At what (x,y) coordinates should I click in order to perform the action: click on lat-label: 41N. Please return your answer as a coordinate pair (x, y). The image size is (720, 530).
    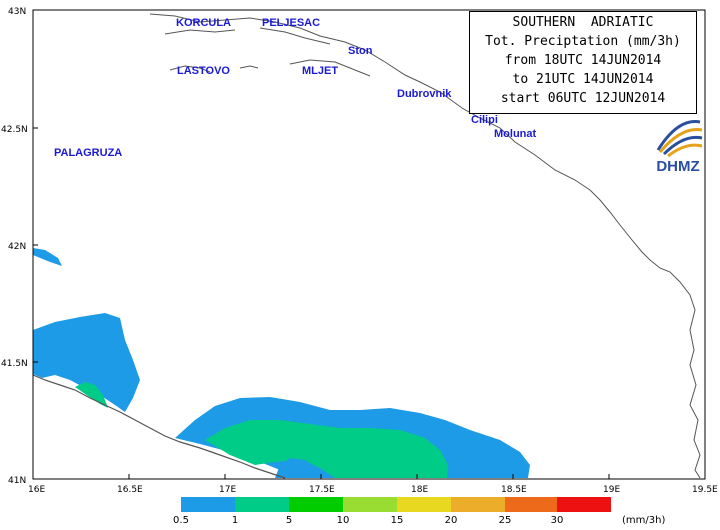
    Looking at the image, I should click on (17, 481).